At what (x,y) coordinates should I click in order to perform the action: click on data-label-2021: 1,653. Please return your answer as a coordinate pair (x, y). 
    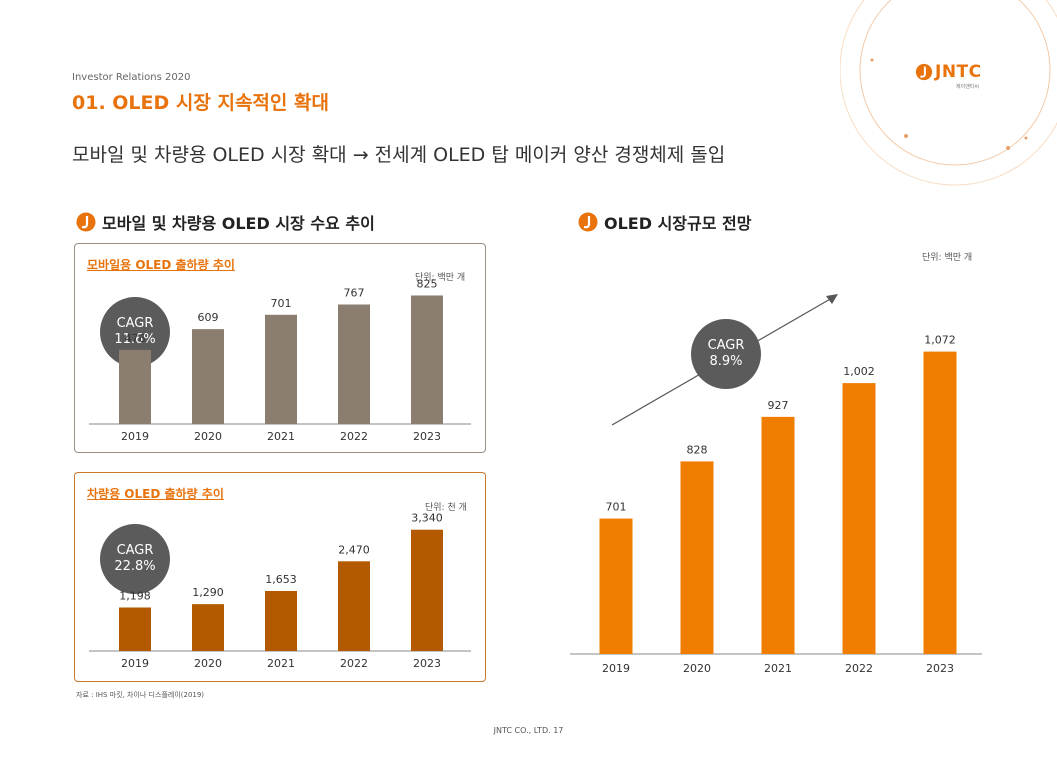
    Looking at the image, I should click on (281, 579).